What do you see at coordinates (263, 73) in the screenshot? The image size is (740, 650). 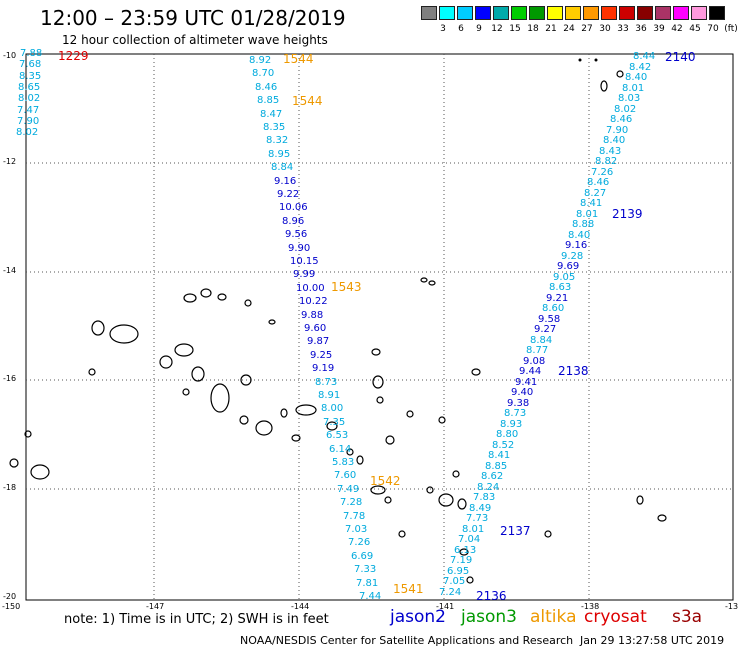 I see `track-value: 8.70` at bounding box center [263, 73].